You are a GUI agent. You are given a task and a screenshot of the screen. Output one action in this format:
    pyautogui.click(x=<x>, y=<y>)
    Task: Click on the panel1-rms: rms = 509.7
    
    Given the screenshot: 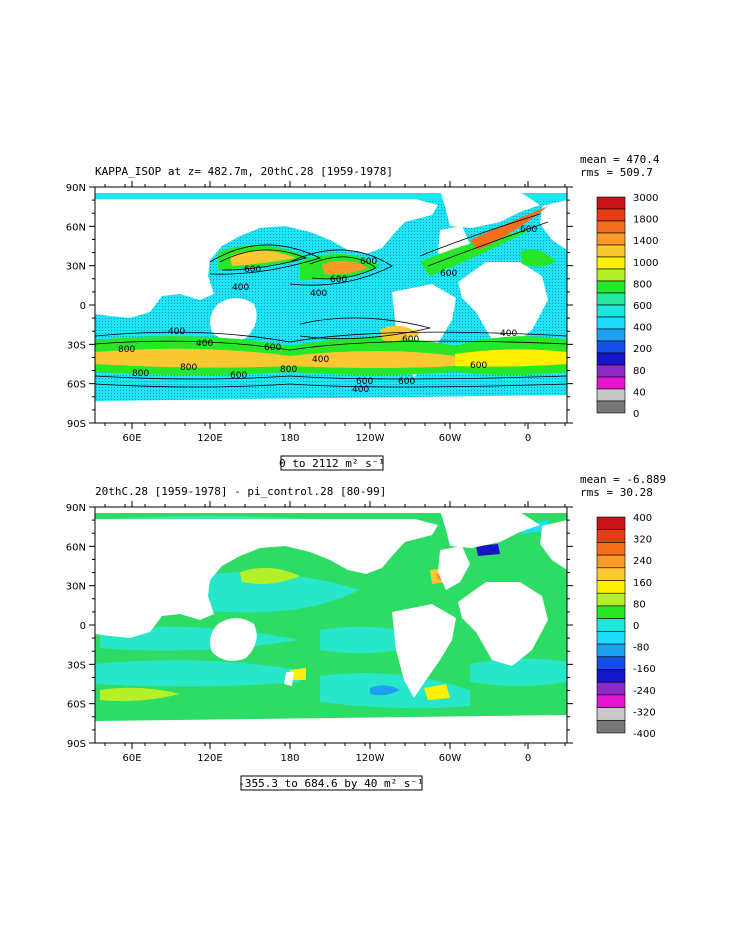 What is the action you would take?
    pyautogui.click(x=616, y=172)
    